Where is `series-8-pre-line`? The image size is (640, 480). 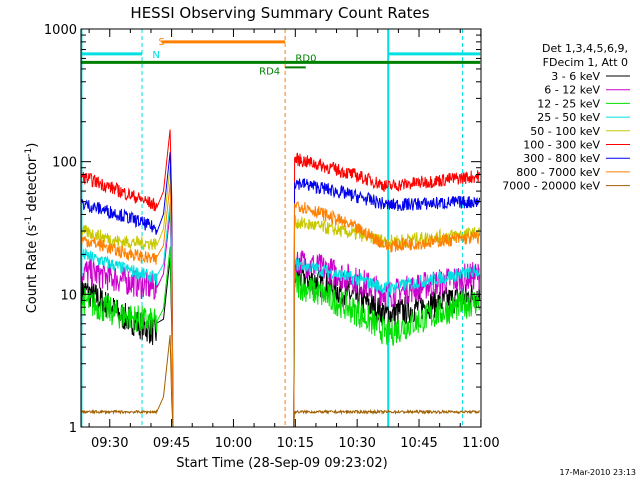
series-8-pre-line is located at coordinates (127, 381).